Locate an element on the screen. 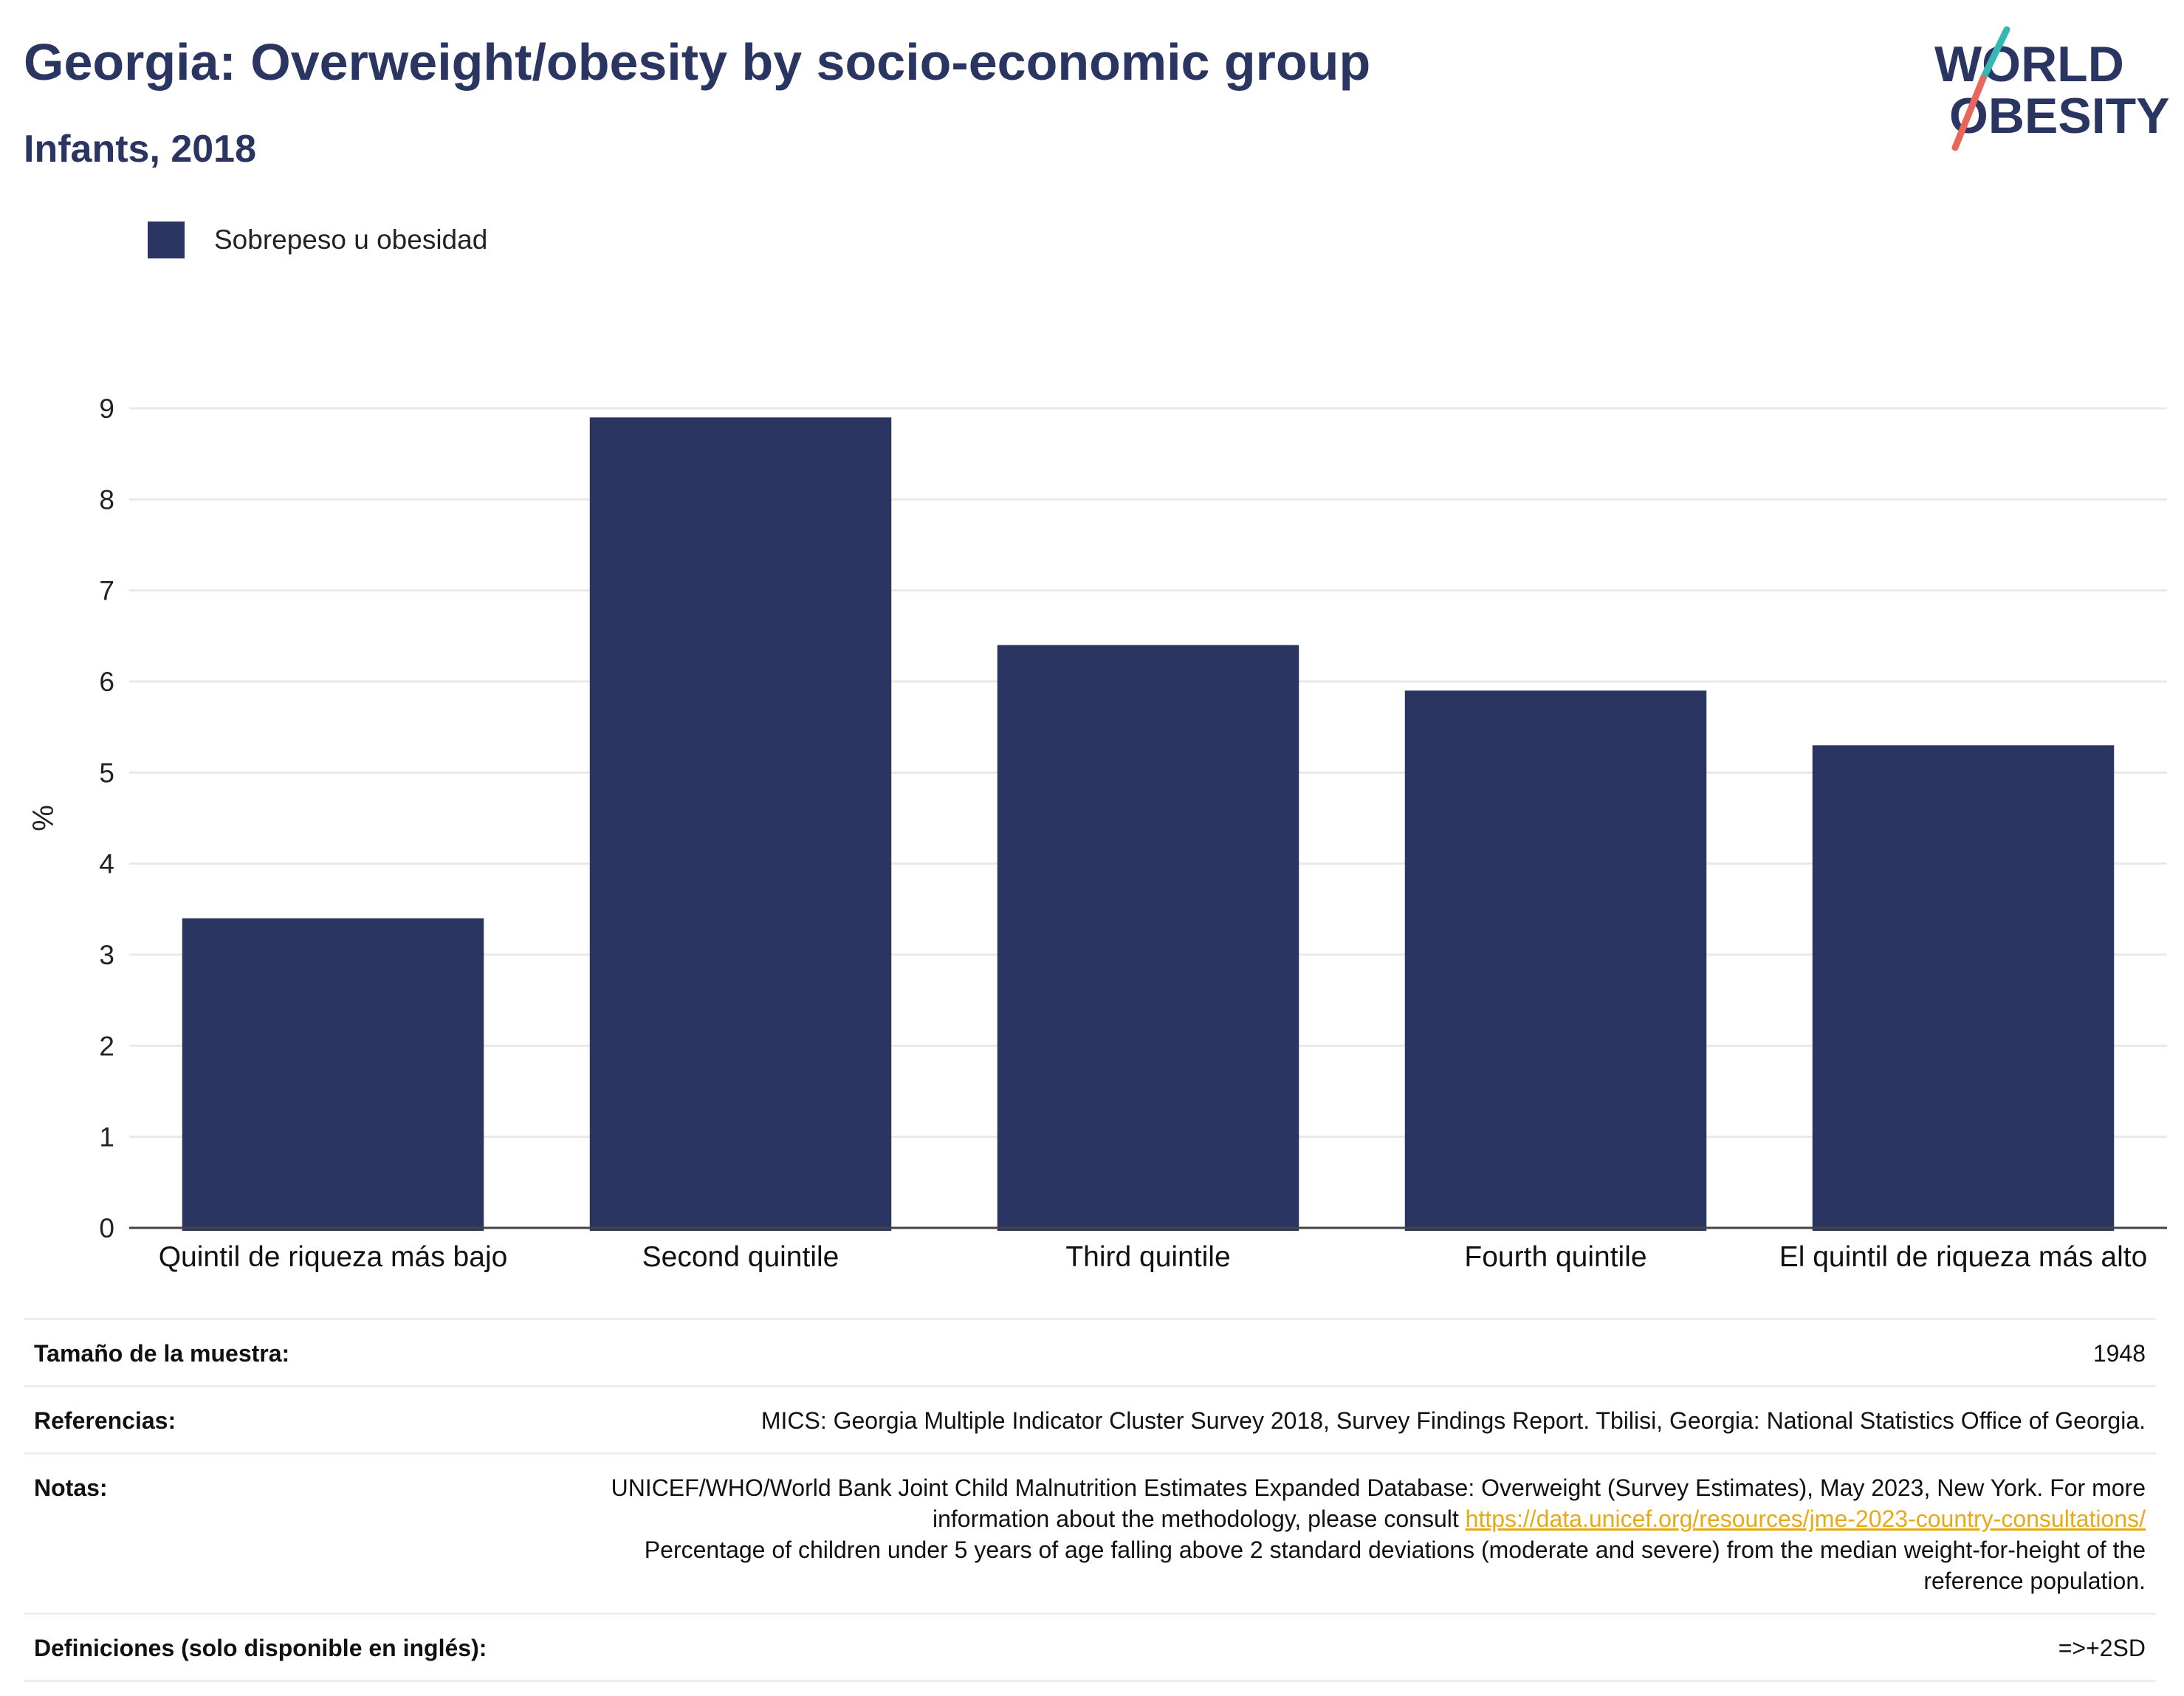  y-tick-label: 4 is located at coordinates (107, 864).